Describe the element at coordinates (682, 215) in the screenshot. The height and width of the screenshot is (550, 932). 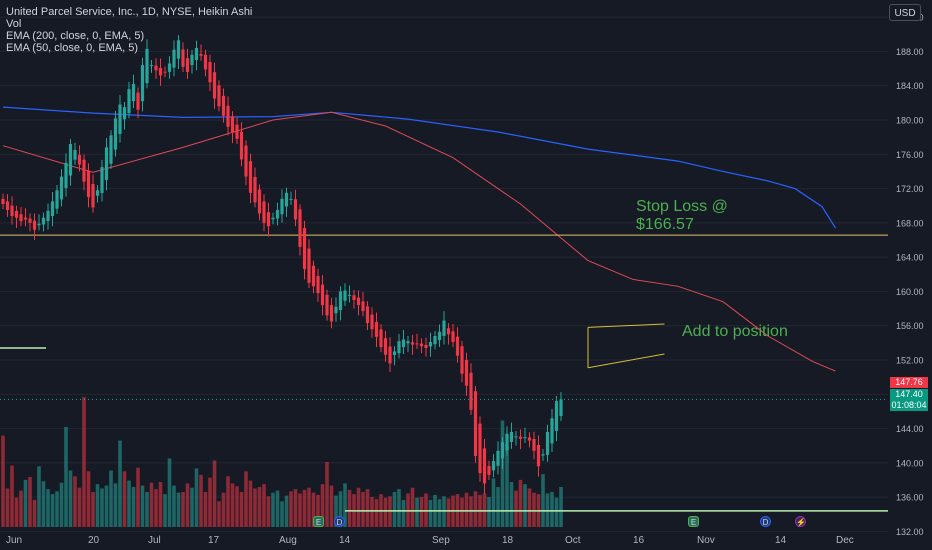
I see `stop-loss-note: Stop Loss @ $166.57` at that location.